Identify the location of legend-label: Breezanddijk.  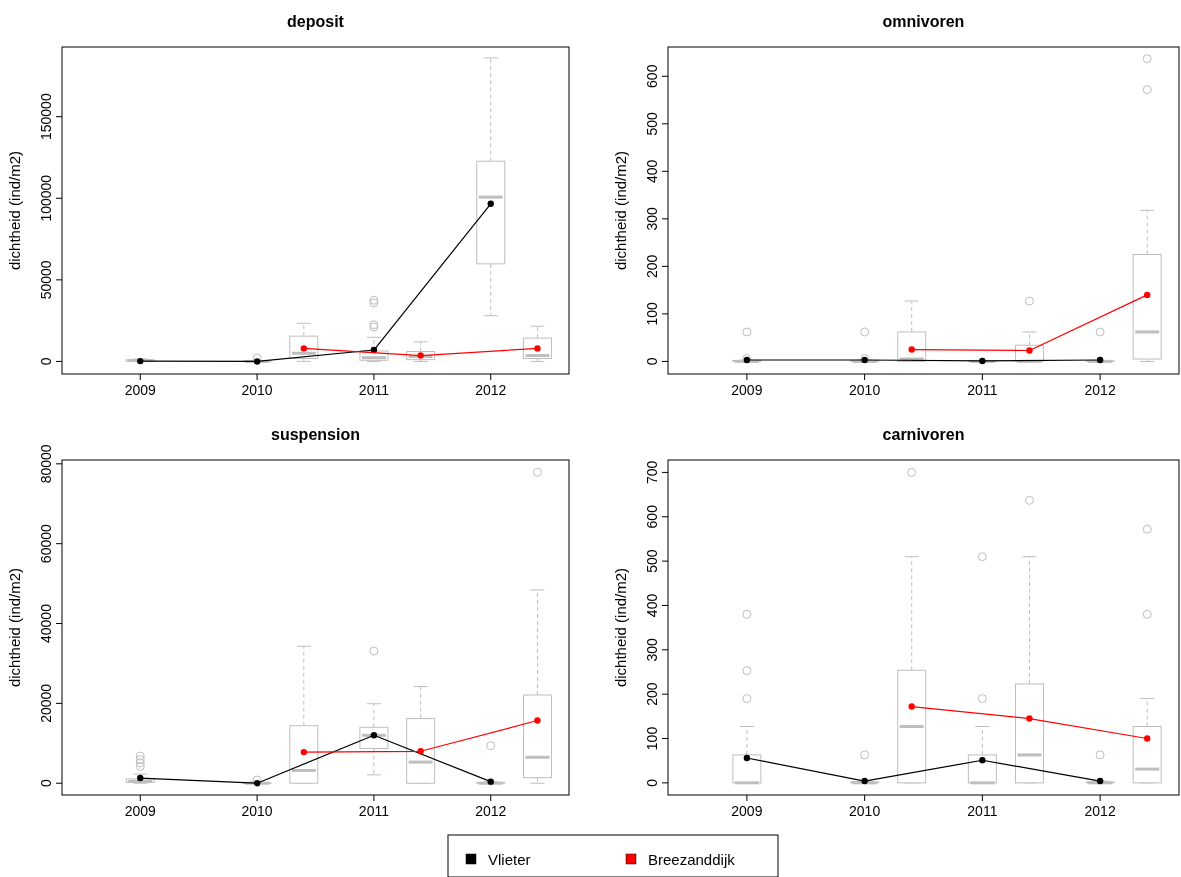
(692, 859).